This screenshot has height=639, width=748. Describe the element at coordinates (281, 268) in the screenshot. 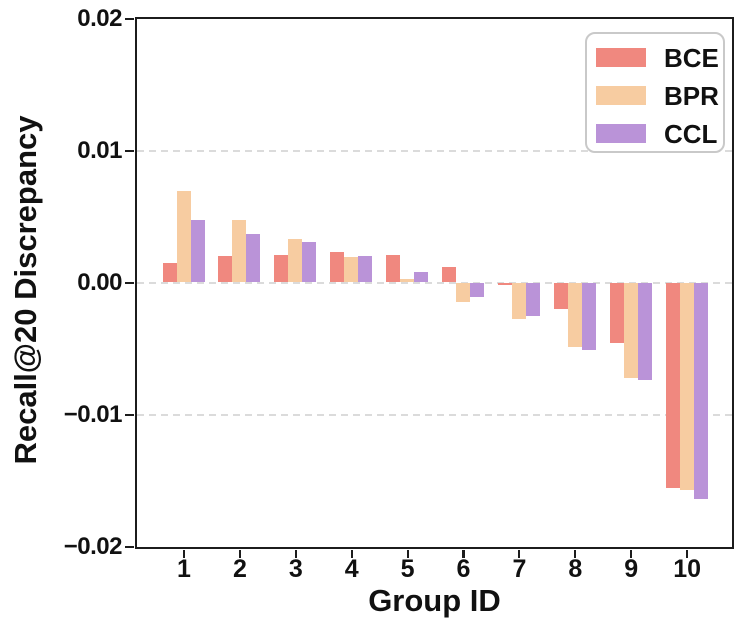

I see `bar-bce-group3` at that location.